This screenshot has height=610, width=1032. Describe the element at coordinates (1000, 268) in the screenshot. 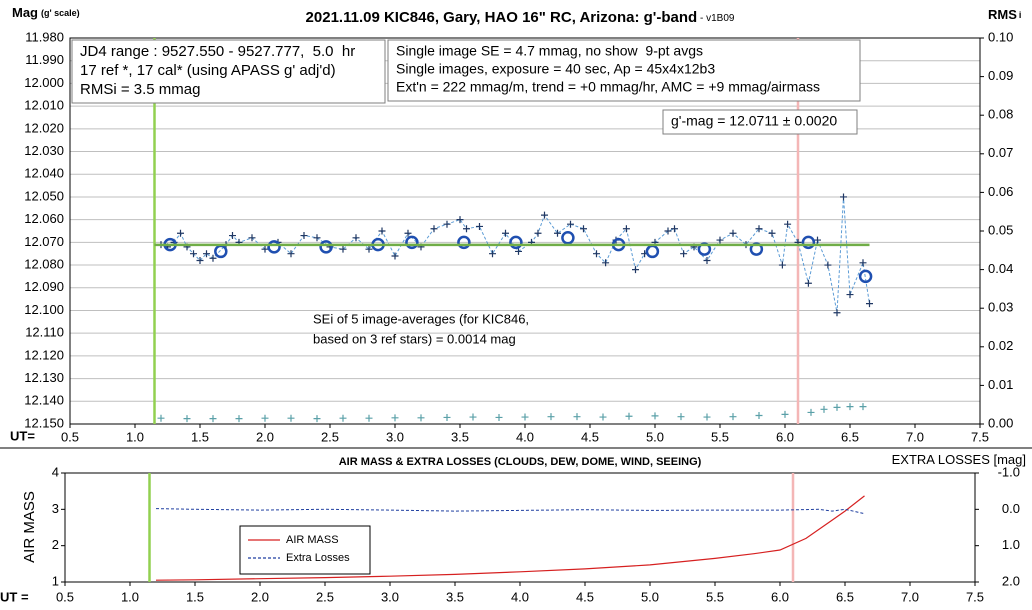

I see `y2-tick-label: 0.04` at that location.